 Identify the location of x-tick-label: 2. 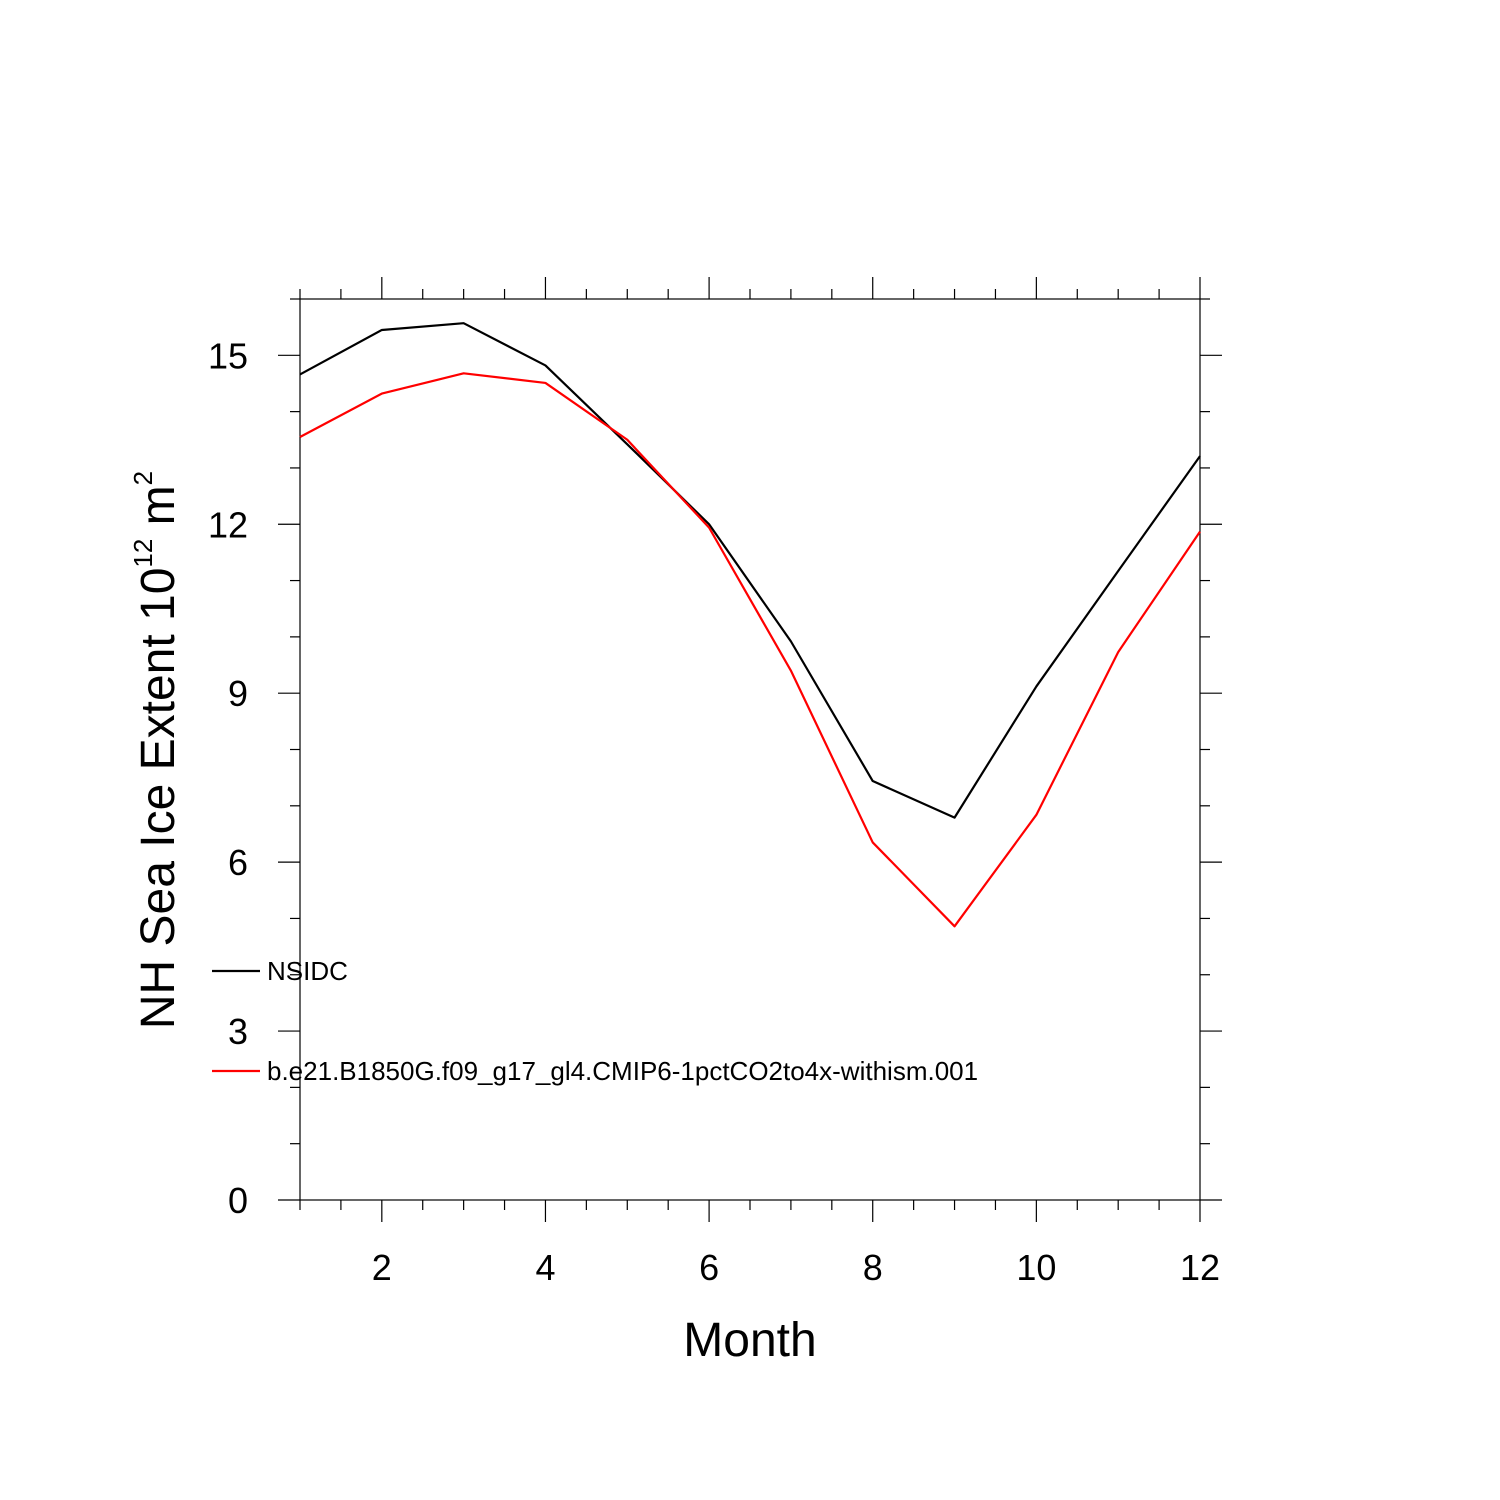
(382, 1267).